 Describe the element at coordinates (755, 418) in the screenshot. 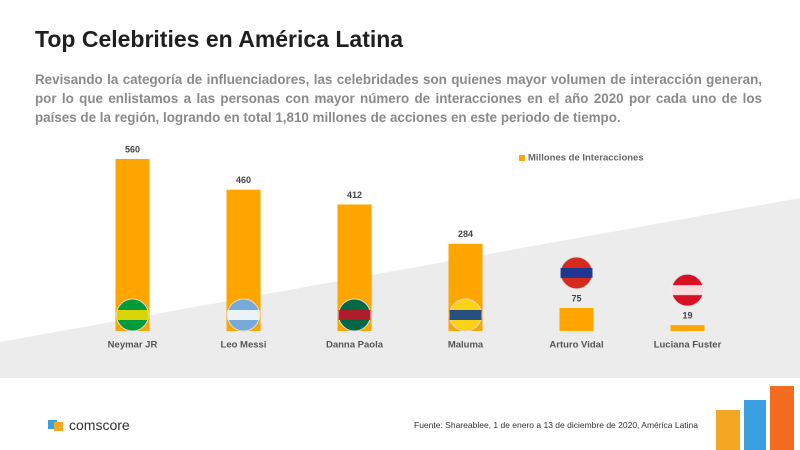

I see `decor-blocks` at that location.